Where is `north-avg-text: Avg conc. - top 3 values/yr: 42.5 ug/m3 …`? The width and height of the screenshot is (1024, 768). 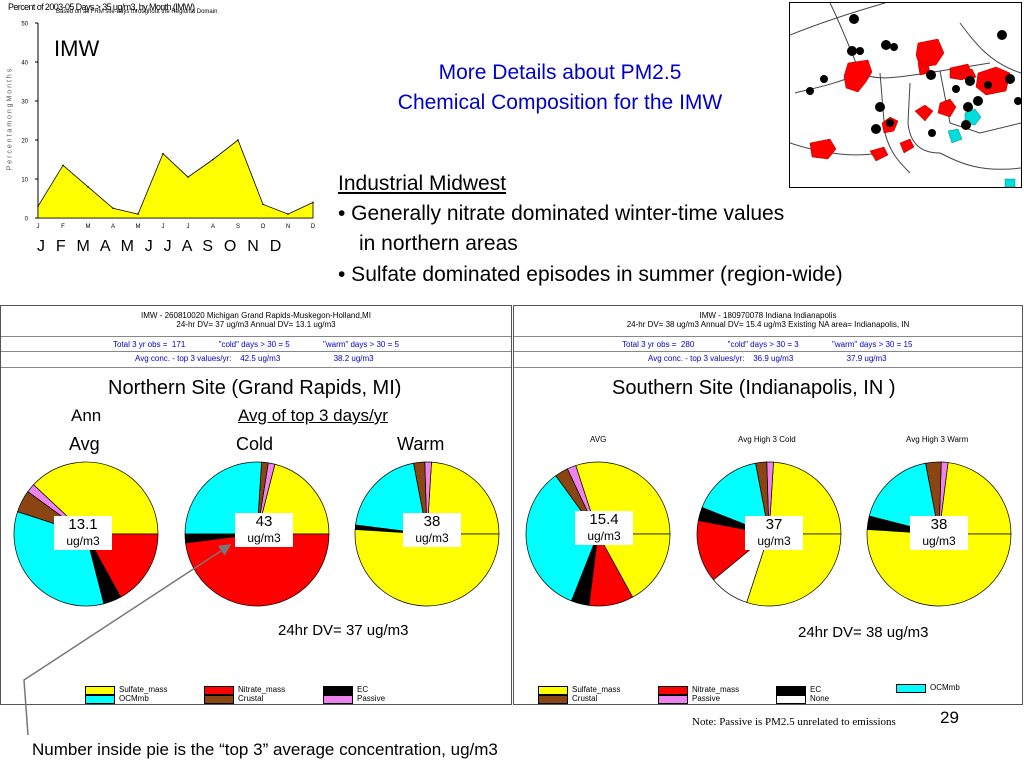 north-avg-text: Avg conc. - top 3 values/yr: 42.5 ug/m3 … is located at coordinates (254, 358).